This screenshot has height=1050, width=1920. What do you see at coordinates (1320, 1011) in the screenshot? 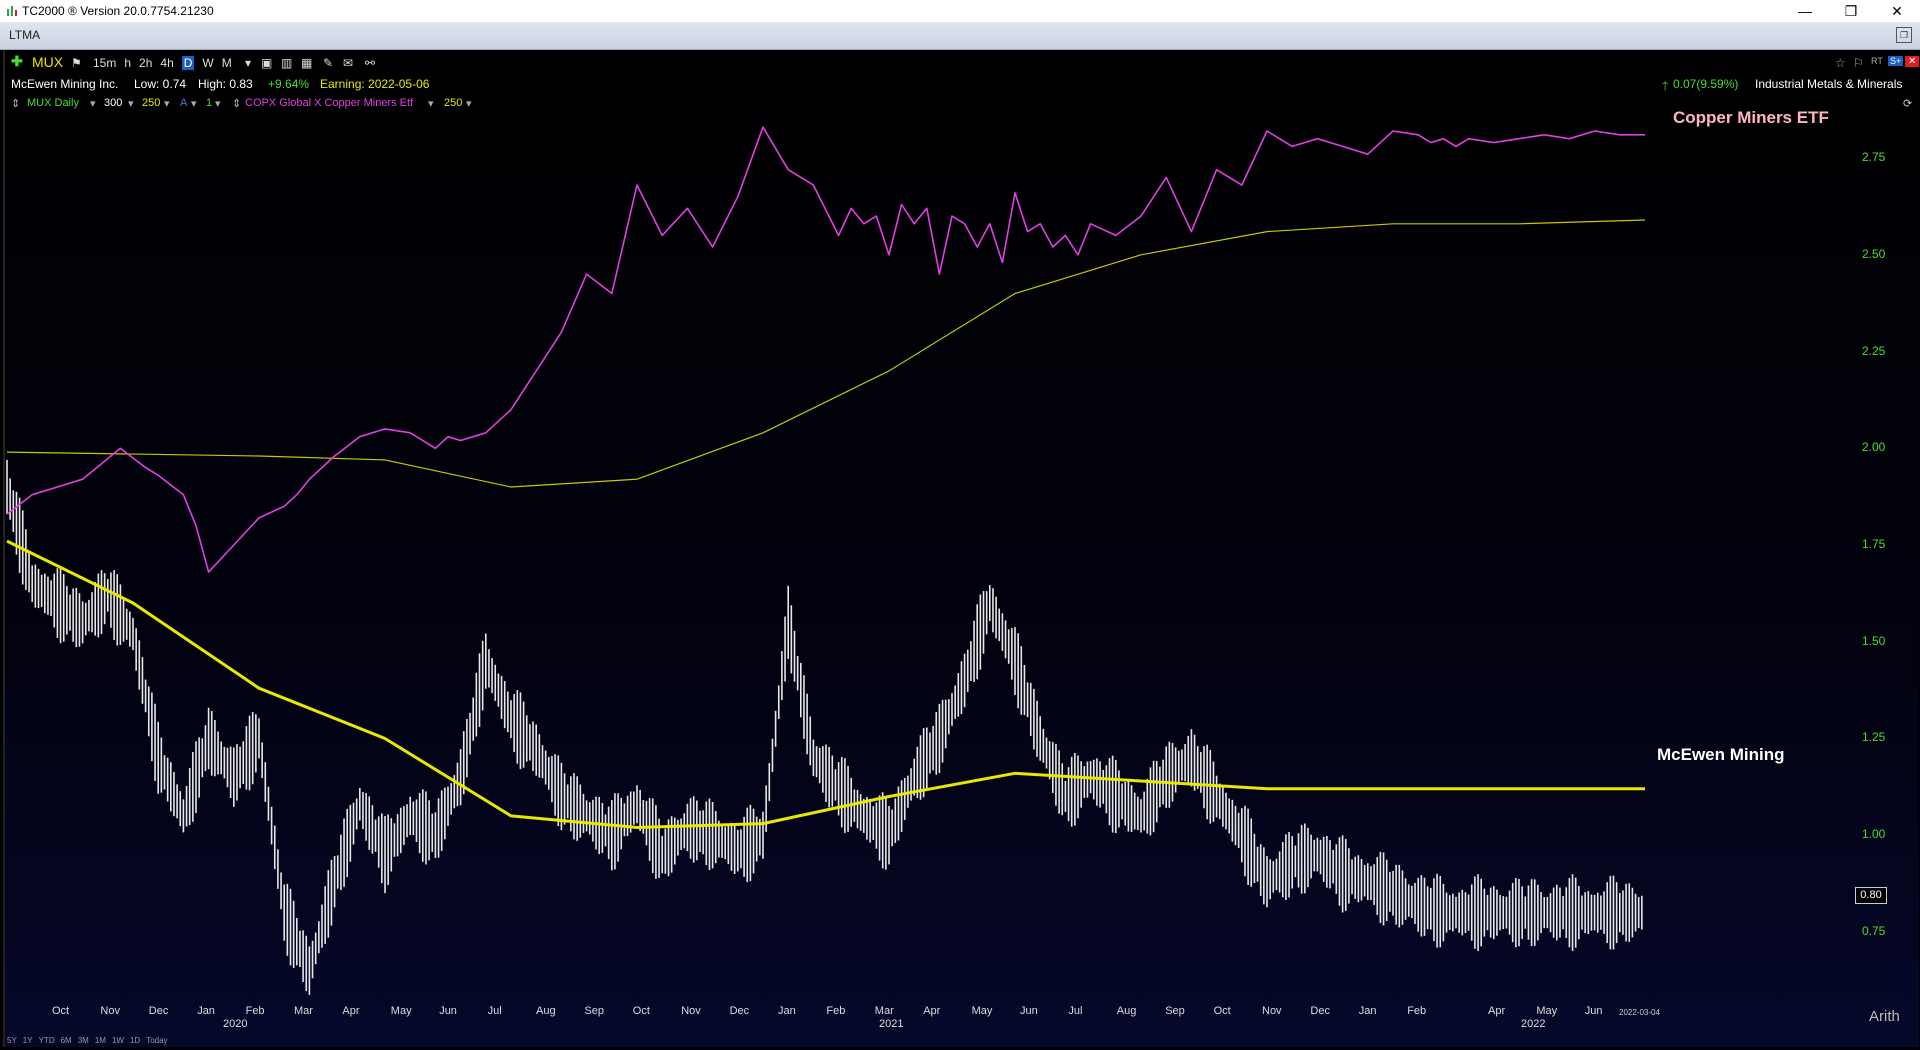
I see `x-tick-label: Dec` at bounding box center [1320, 1011].